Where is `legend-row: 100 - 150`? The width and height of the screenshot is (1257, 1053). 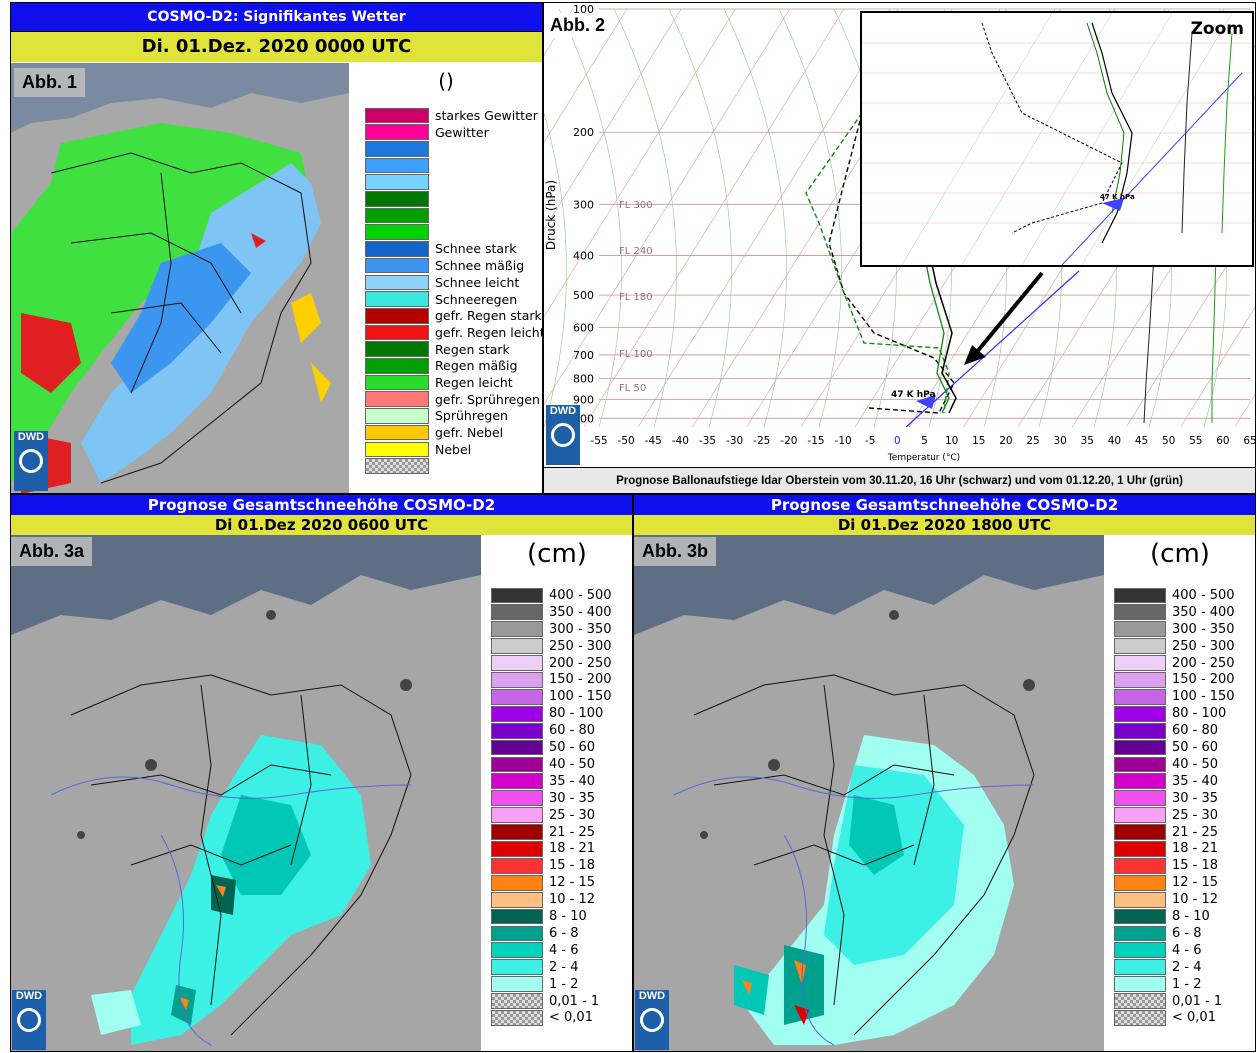
legend-row: 100 - 150 is located at coordinates (1174, 696).